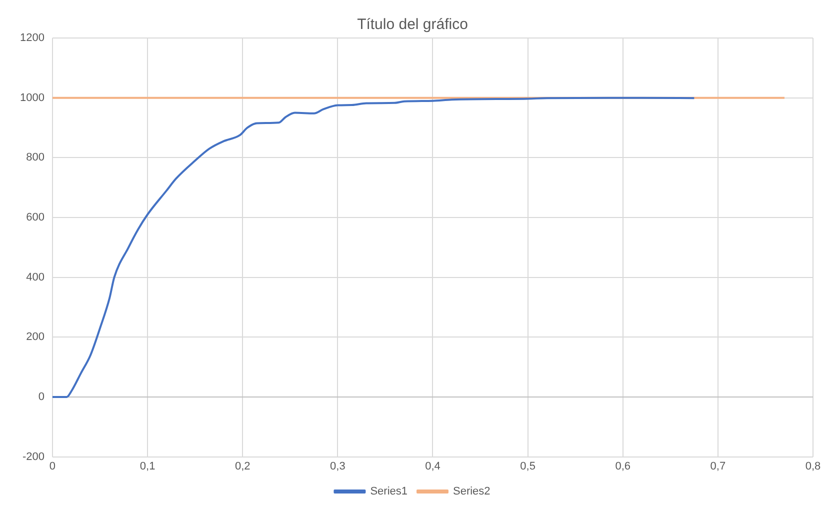  What do you see at coordinates (52, 466) in the screenshot?
I see `x-tick-label: 0` at bounding box center [52, 466].